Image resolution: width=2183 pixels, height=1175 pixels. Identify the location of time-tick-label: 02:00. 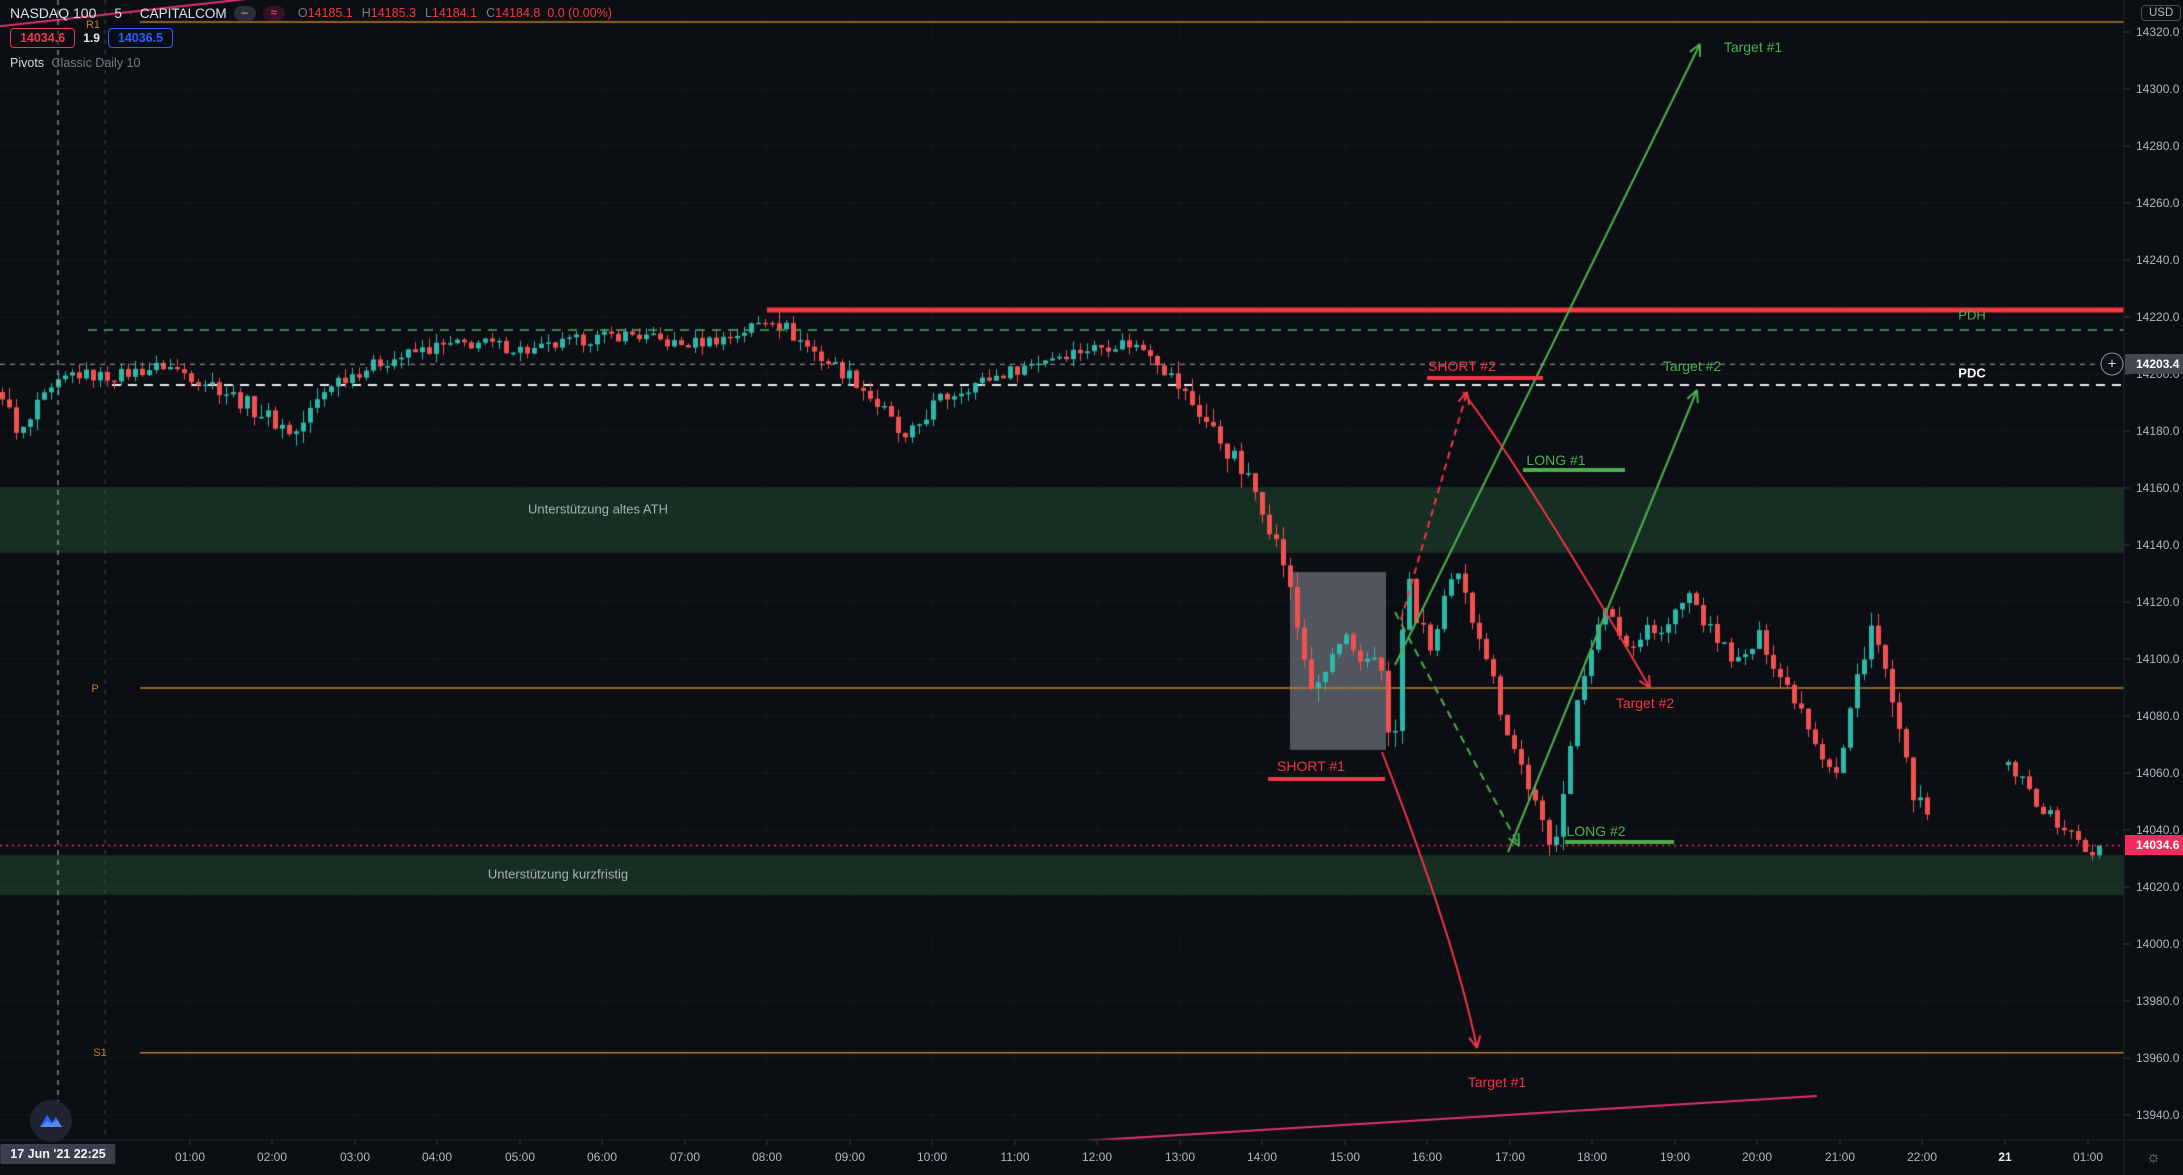
(272, 1157).